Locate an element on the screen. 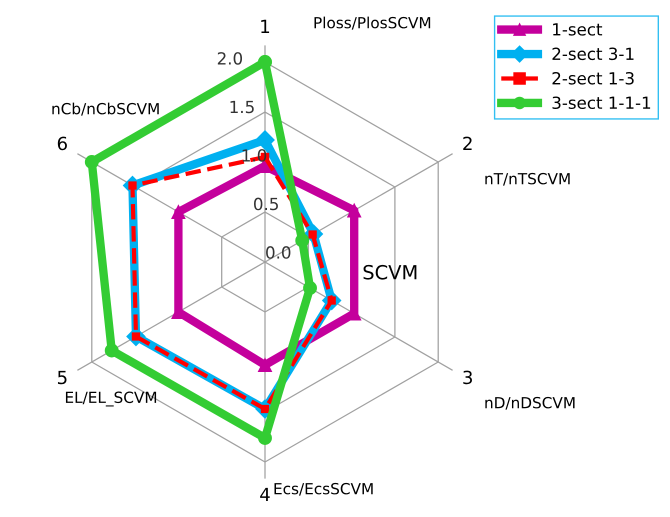  y-tick-label: 0.5 is located at coordinates (266, 204).